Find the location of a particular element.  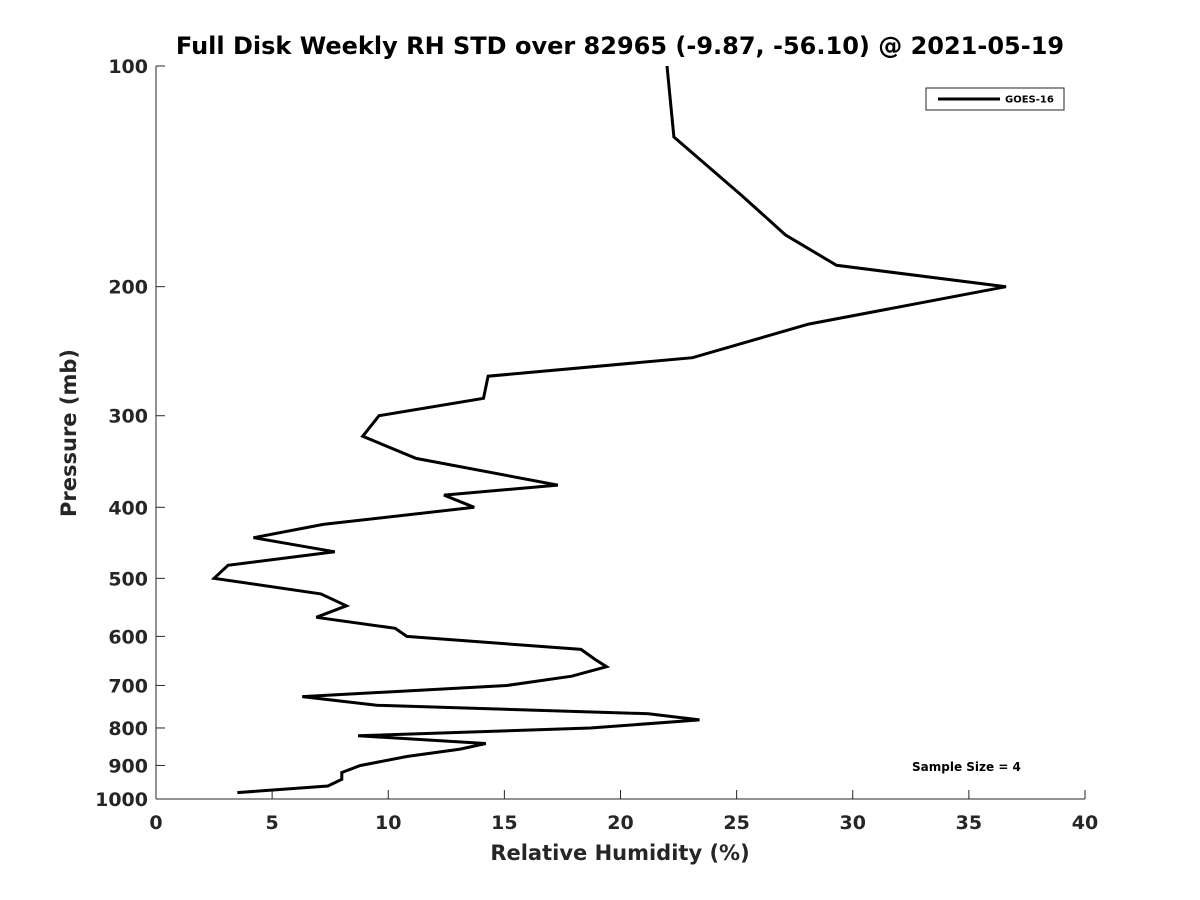

y-tick-label: 300 is located at coordinates (128, 417).